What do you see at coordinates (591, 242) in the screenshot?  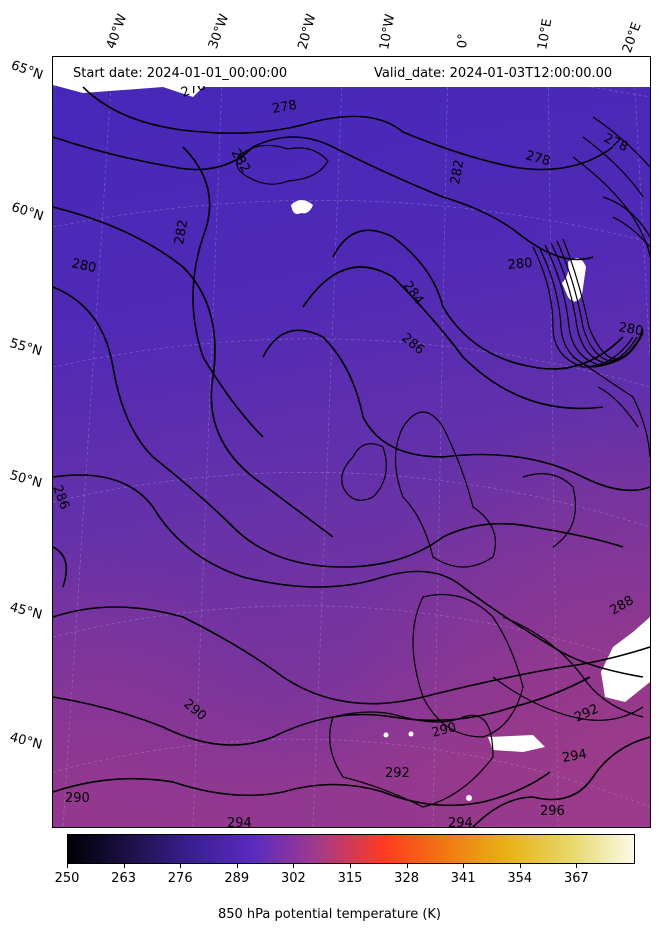 I see `frontal-bundle` at bounding box center [591, 242].